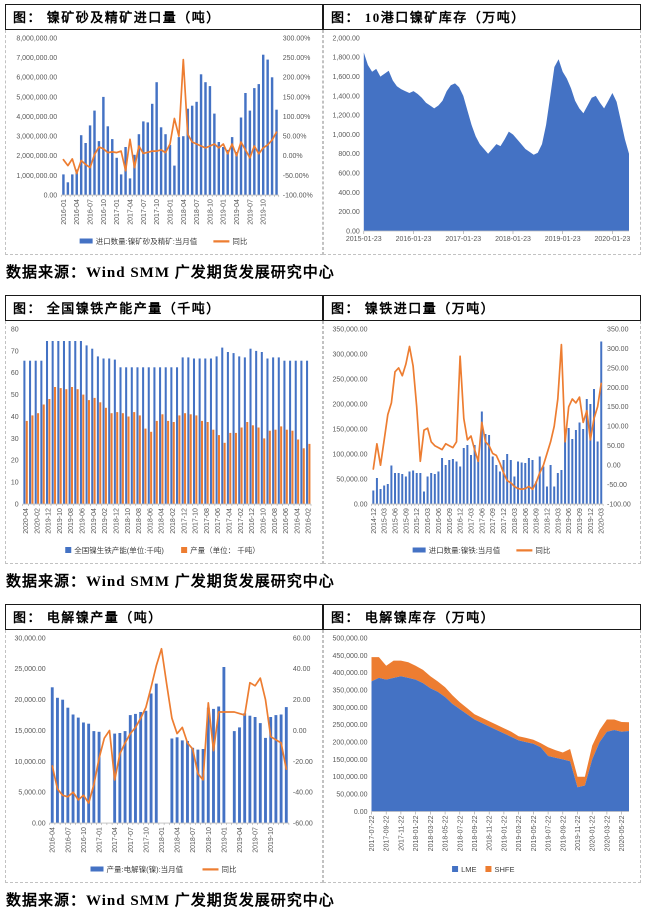 The image size is (645, 910). Describe the element at coordinates (229, 869) in the screenshot. I see `svg-text: 同比` at that location.